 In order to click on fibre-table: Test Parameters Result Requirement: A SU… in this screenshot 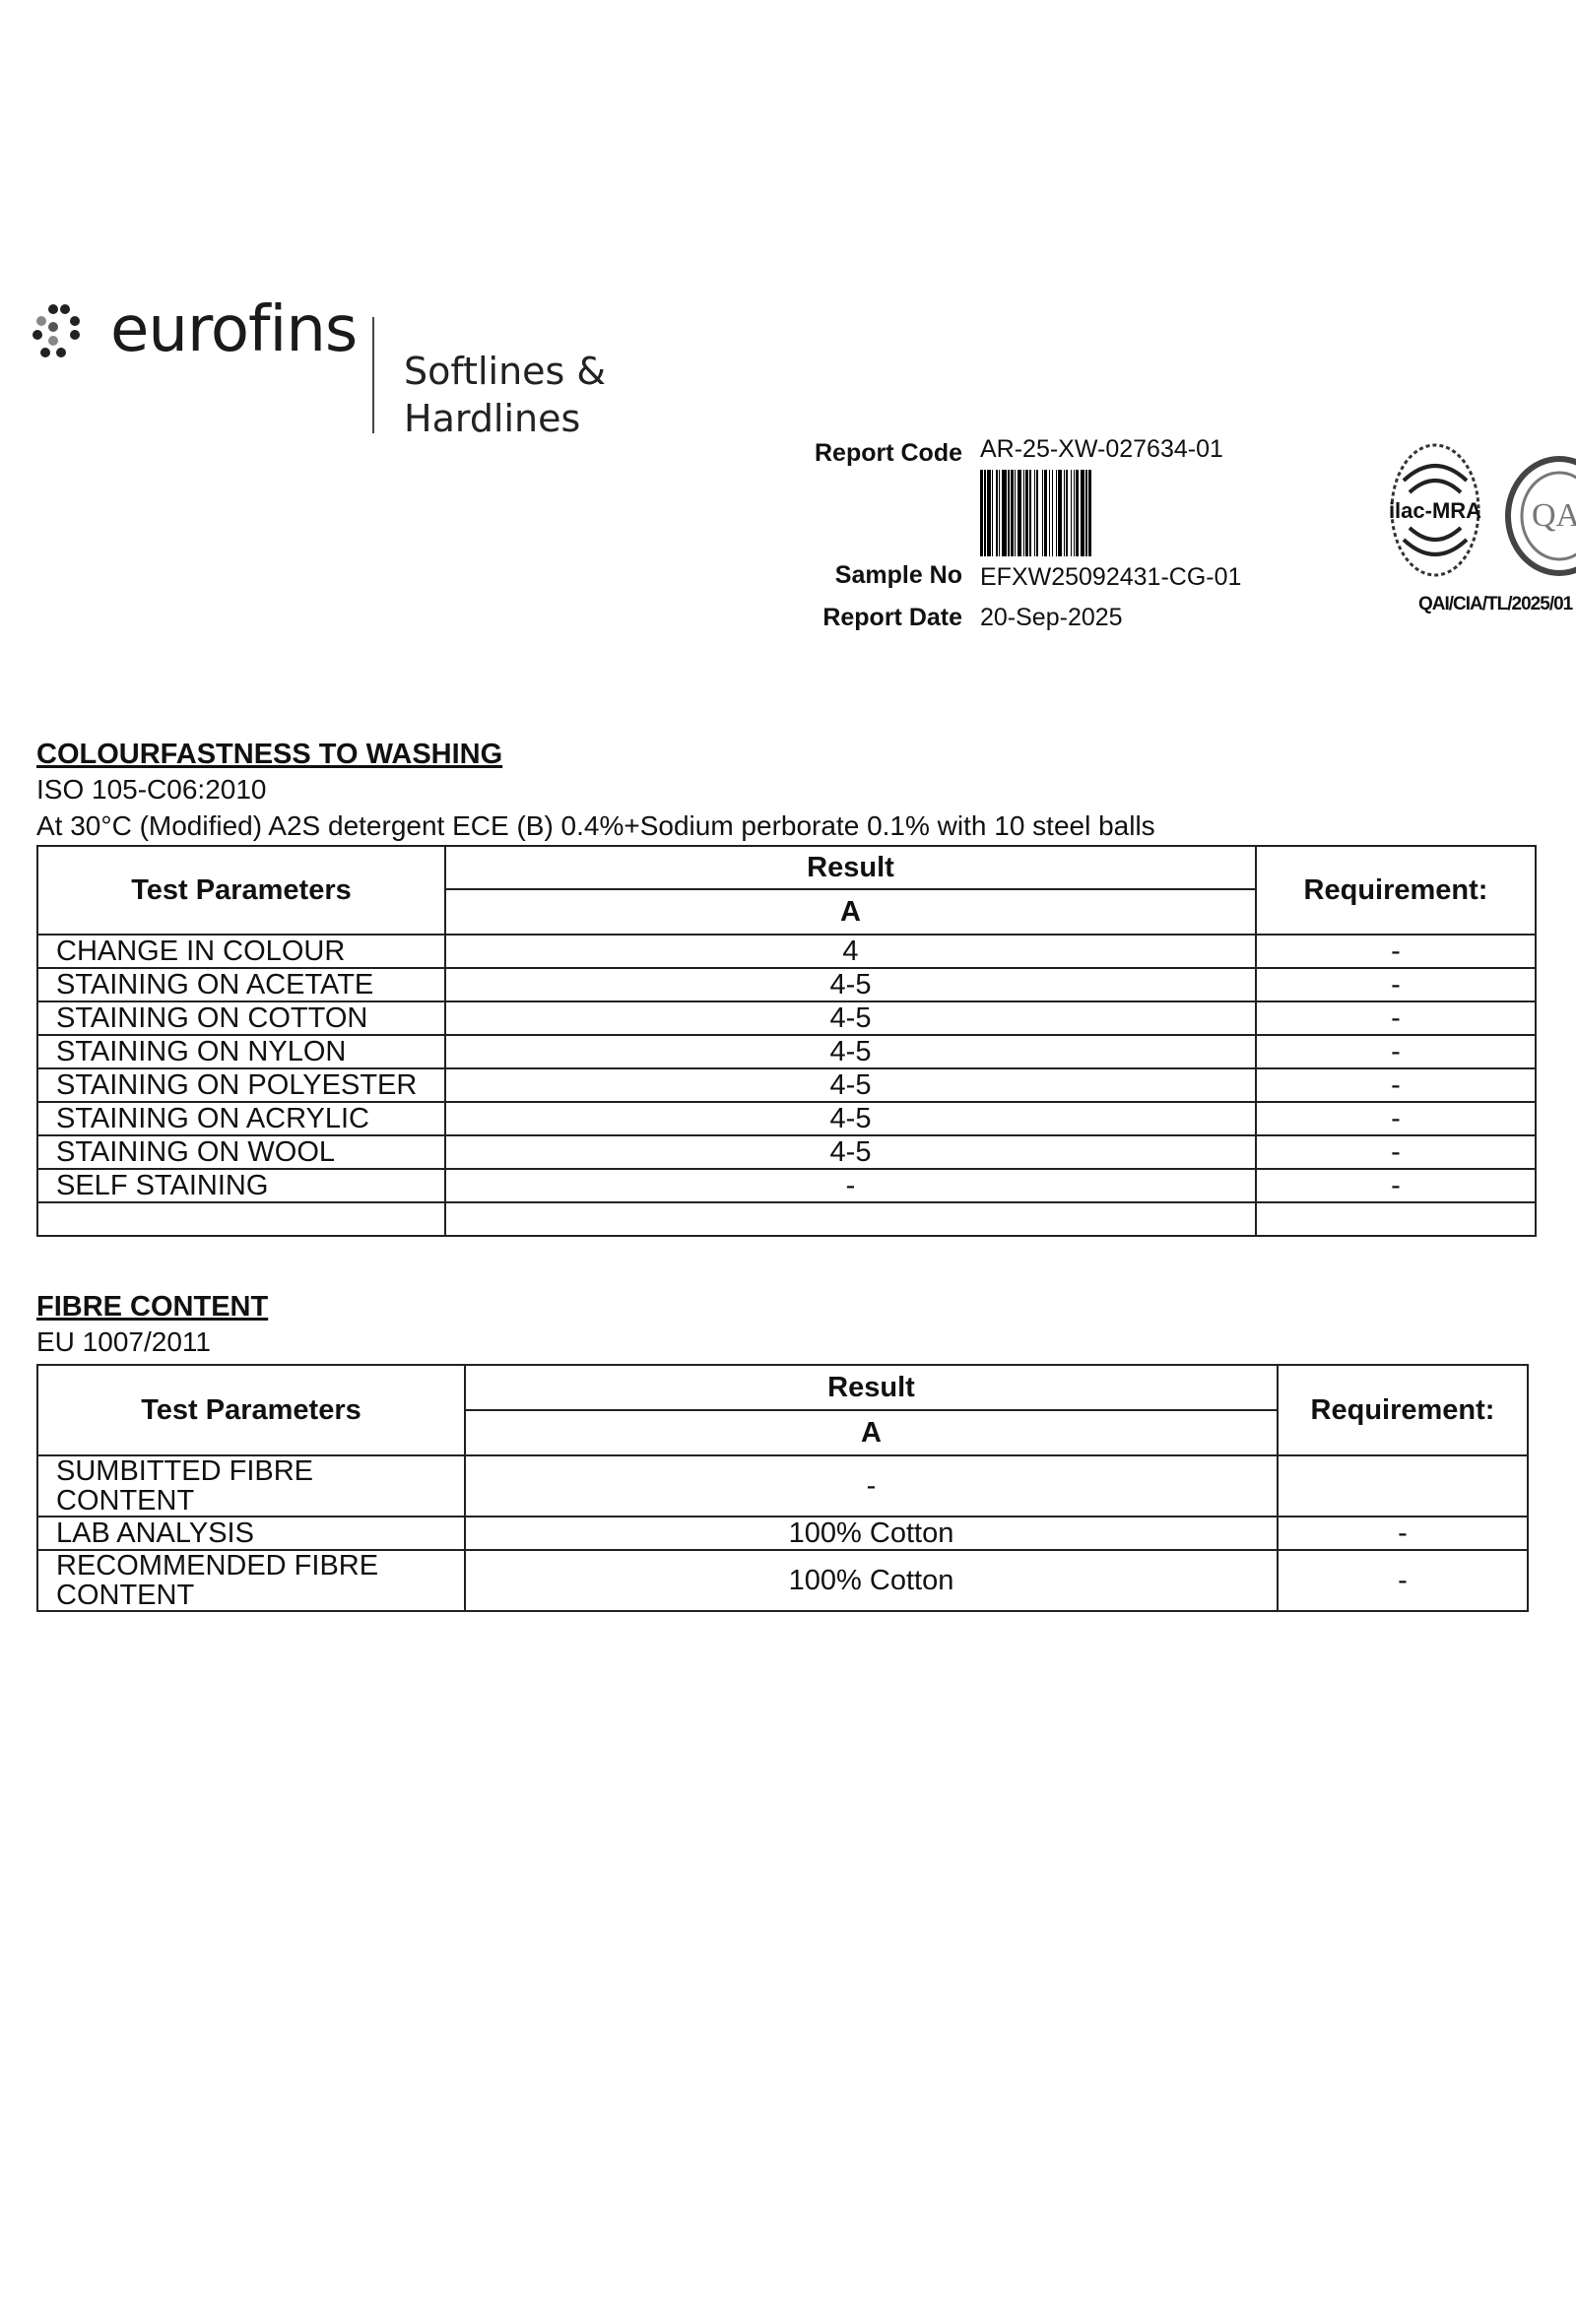, I will do `click(782, 1488)`.